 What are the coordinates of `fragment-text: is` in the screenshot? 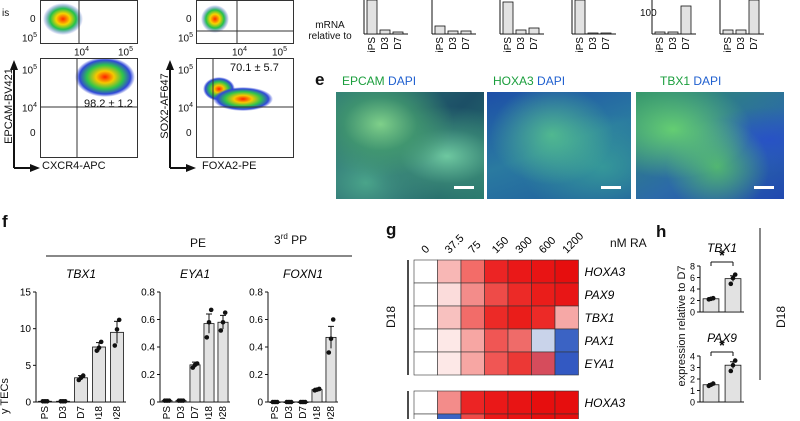 It's located at (6, 13).